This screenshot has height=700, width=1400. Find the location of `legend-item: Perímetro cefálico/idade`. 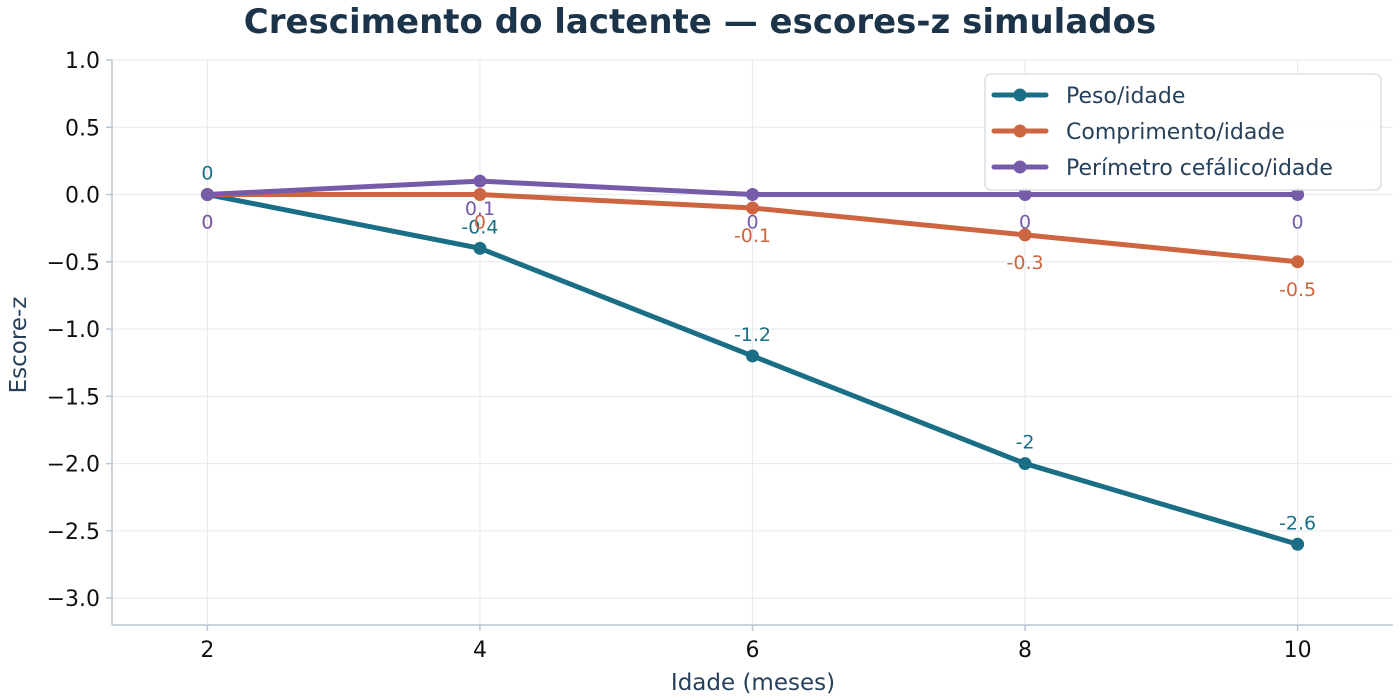

legend-item: Perímetro cefálico/idade is located at coordinates (1162, 168).